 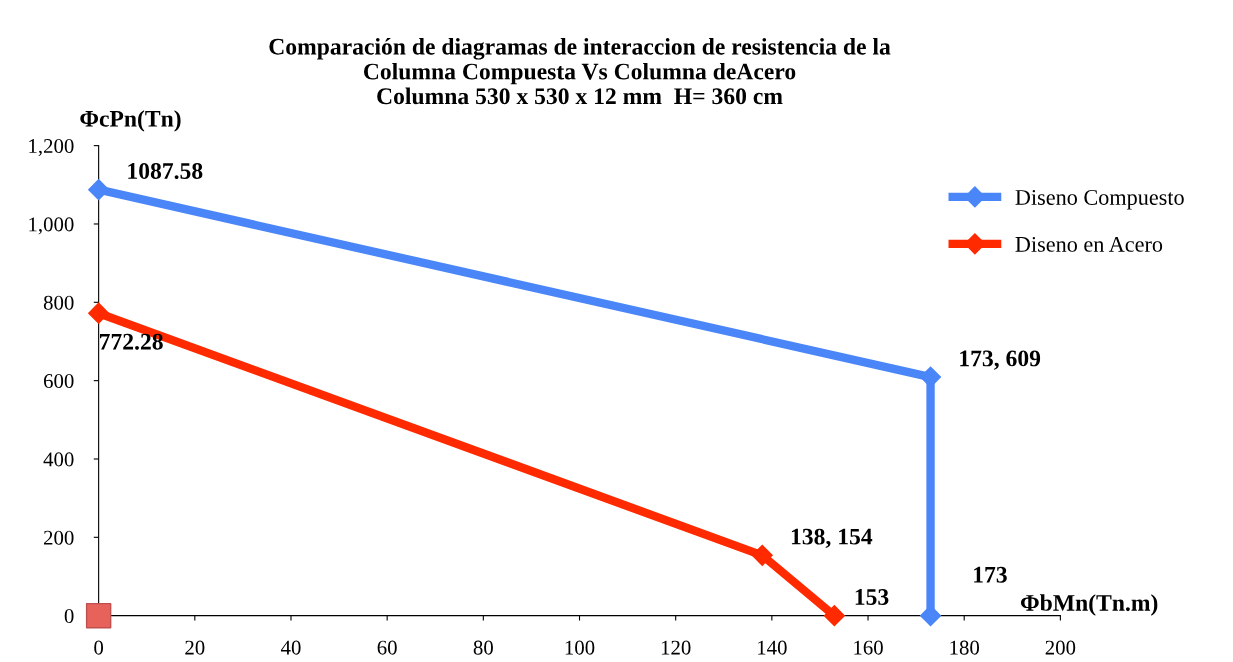 What do you see at coordinates (772, 647) in the screenshot?
I see `x-tick-label: 140` at bounding box center [772, 647].